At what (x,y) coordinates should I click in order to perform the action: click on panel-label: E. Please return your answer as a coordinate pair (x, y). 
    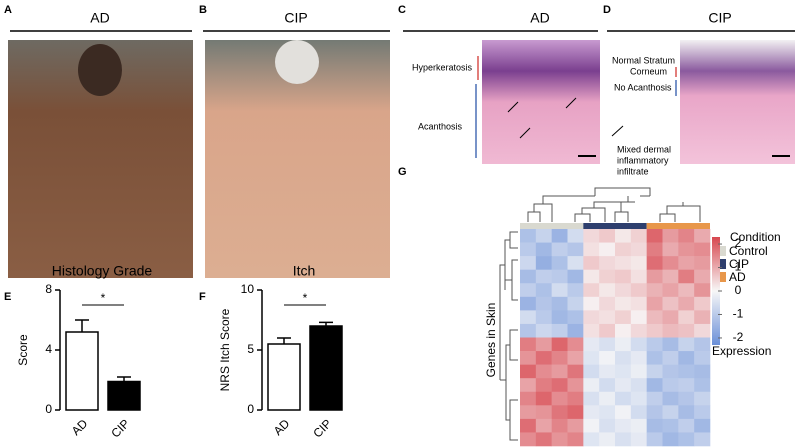
    Looking at the image, I should click on (7, 297).